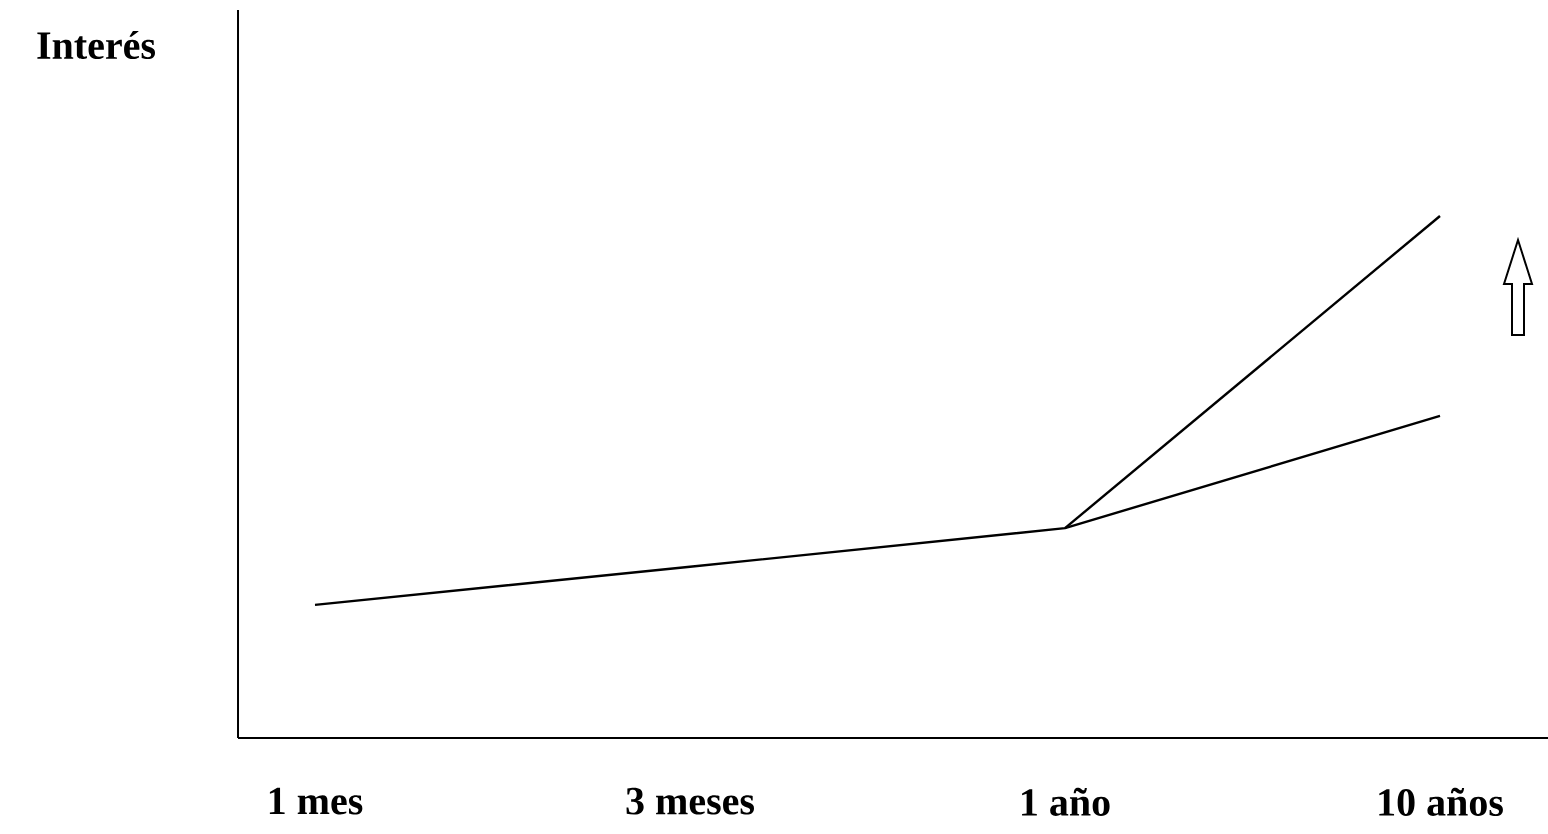 The height and width of the screenshot is (834, 1548). I want to click on y-axis-title: Interés, so click(96, 45).